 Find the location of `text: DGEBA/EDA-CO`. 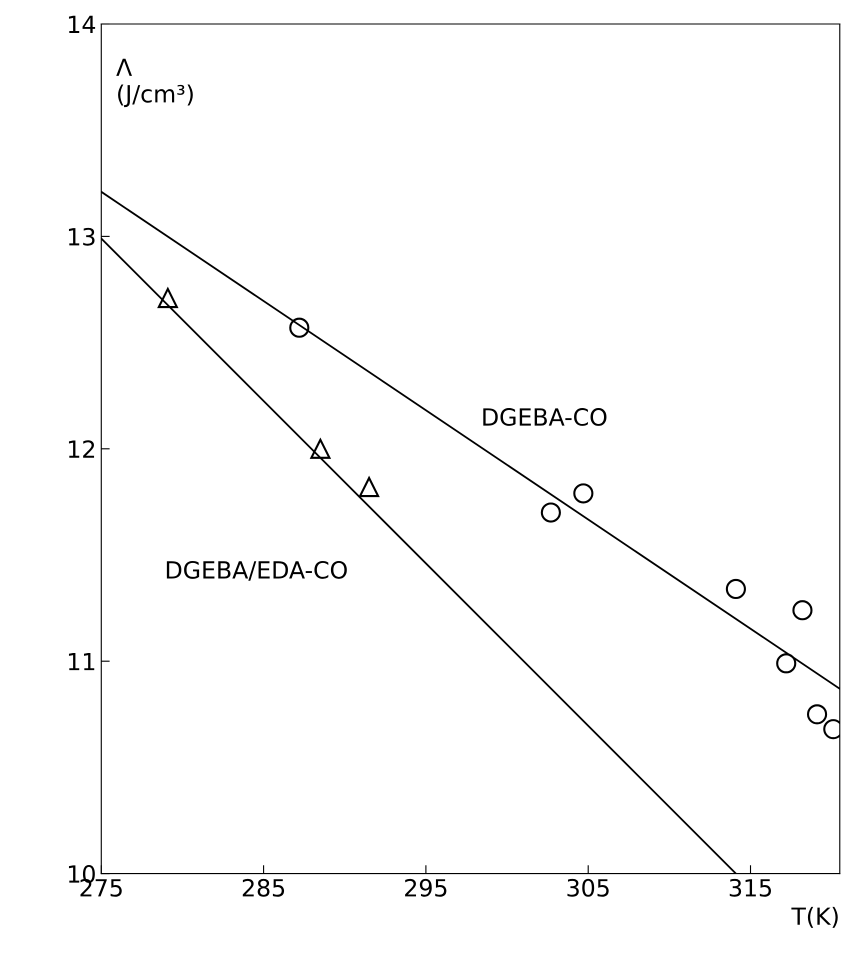

text: DGEBA/EDA-CO is located at coordinates (256, 570).